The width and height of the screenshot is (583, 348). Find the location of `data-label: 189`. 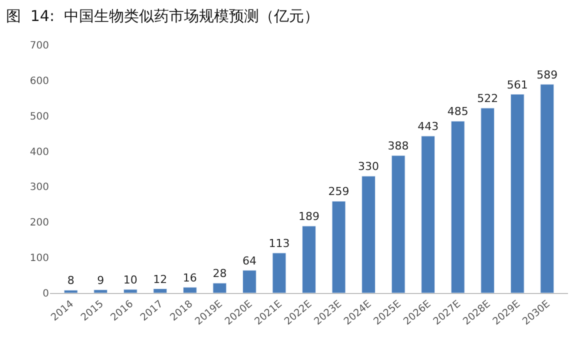

data-label: 189 is located at coordinates (309, 217).